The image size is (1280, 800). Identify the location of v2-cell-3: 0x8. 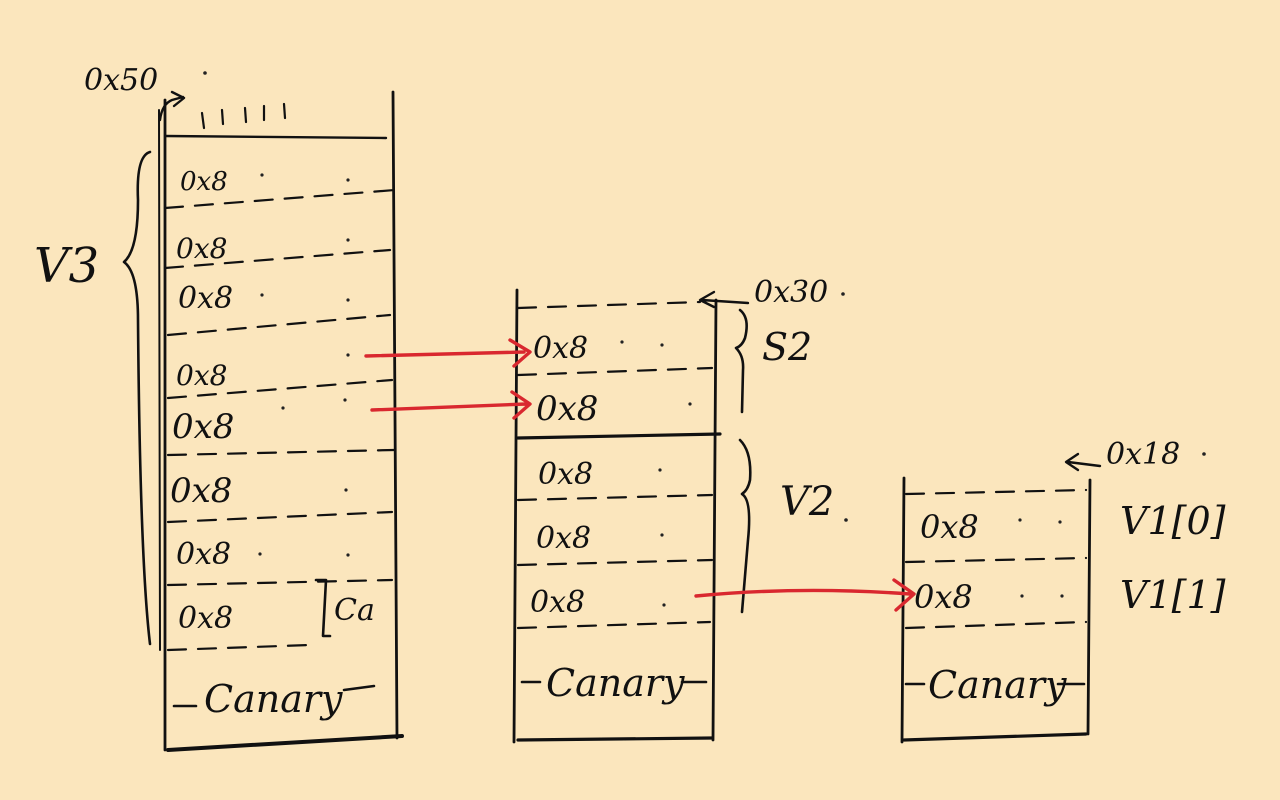
(557, 602).